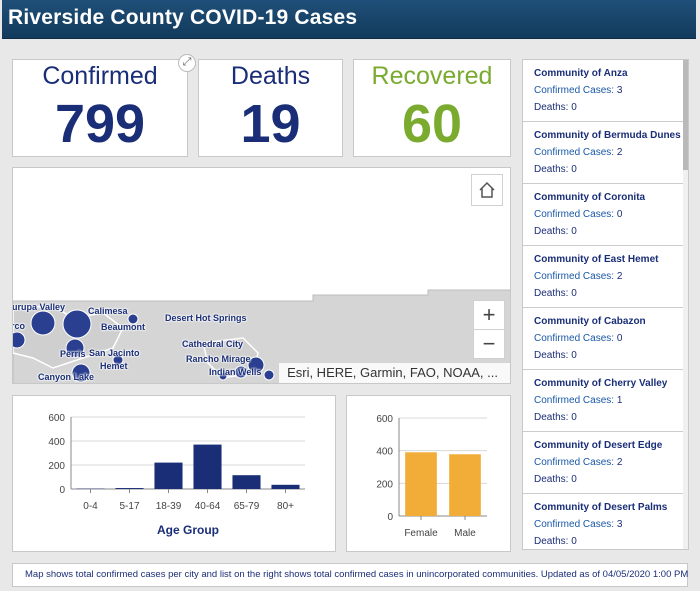 The image size is (700, 591). Describe the element at coordinates (169, 506) in the screenshot. I see `x-tick-label: 18-39` at that location.